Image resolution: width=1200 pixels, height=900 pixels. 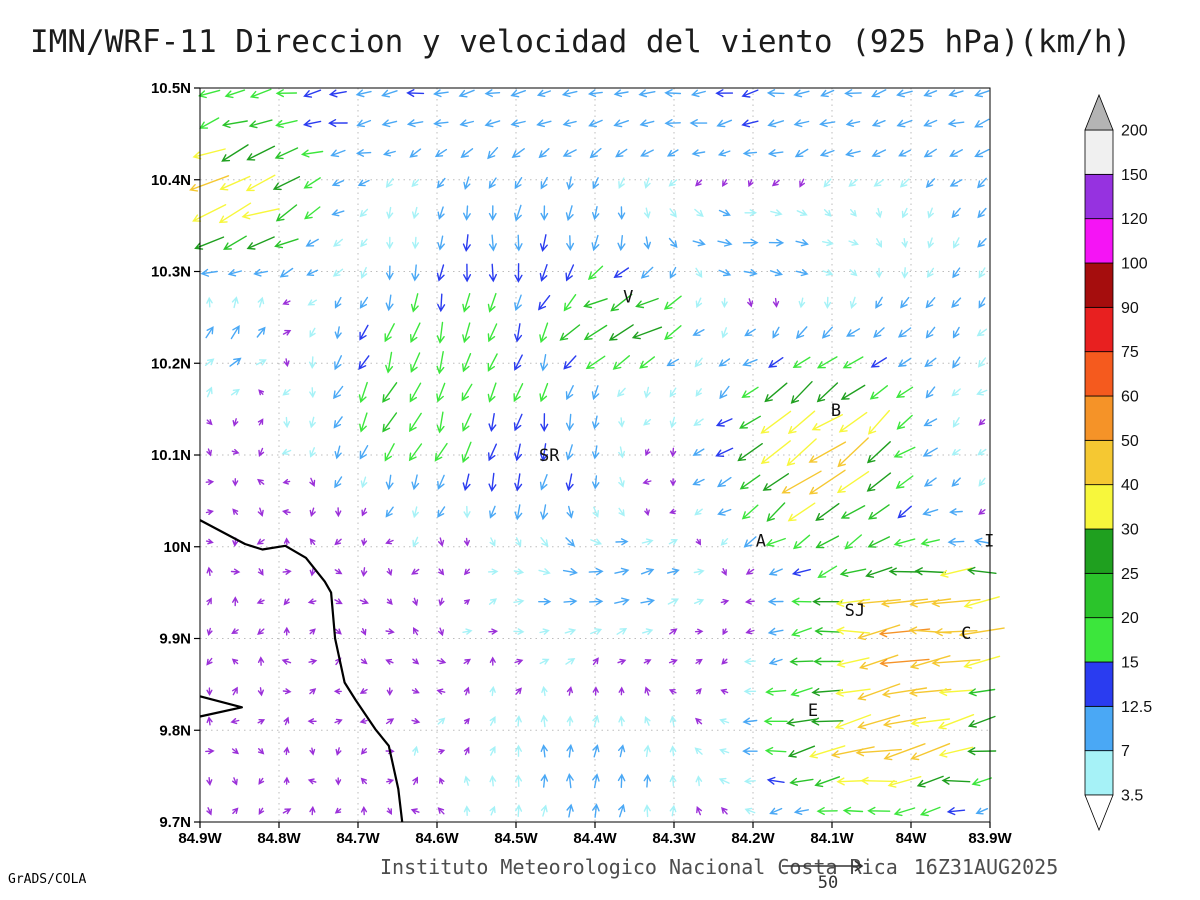 What do you see at coordinates (175, 822) in the screenshot?
I see `lat-tick-label: 9.7N` at bounding box center [175, 822].